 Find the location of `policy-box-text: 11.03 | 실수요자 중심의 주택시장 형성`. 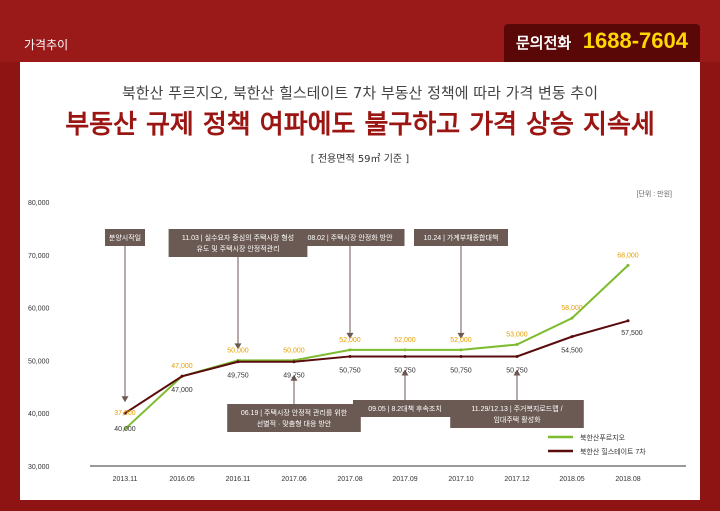

policy-box-text: 11.03 | 실수요자 중심의 주택시장 형성 is located at coordinates (238, 237).